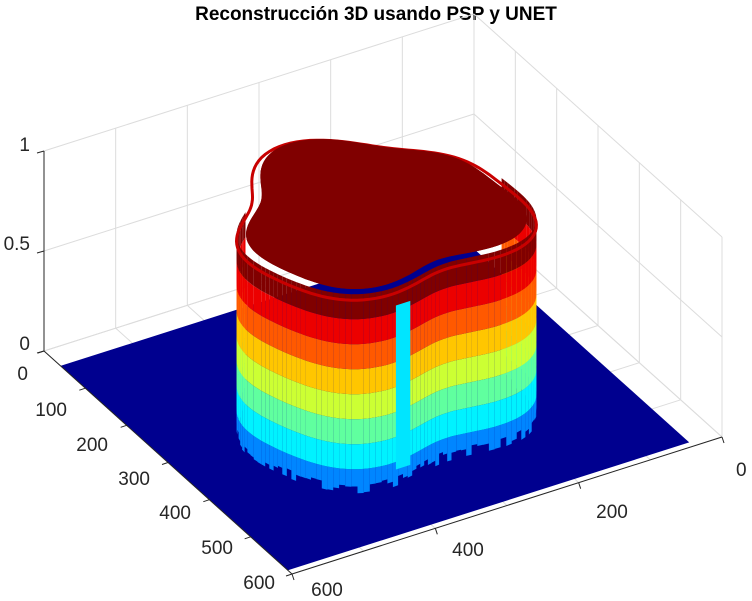 The height and width of the screenshot is (601, 752). I want to click on x-axis-ticks: 0 200 400 600, so click(528, 530).